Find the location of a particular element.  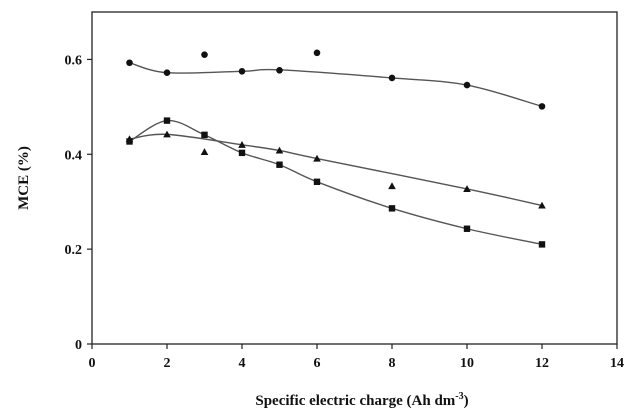

x-axis-title-suffix: ) is located at coordinates (466, 401).